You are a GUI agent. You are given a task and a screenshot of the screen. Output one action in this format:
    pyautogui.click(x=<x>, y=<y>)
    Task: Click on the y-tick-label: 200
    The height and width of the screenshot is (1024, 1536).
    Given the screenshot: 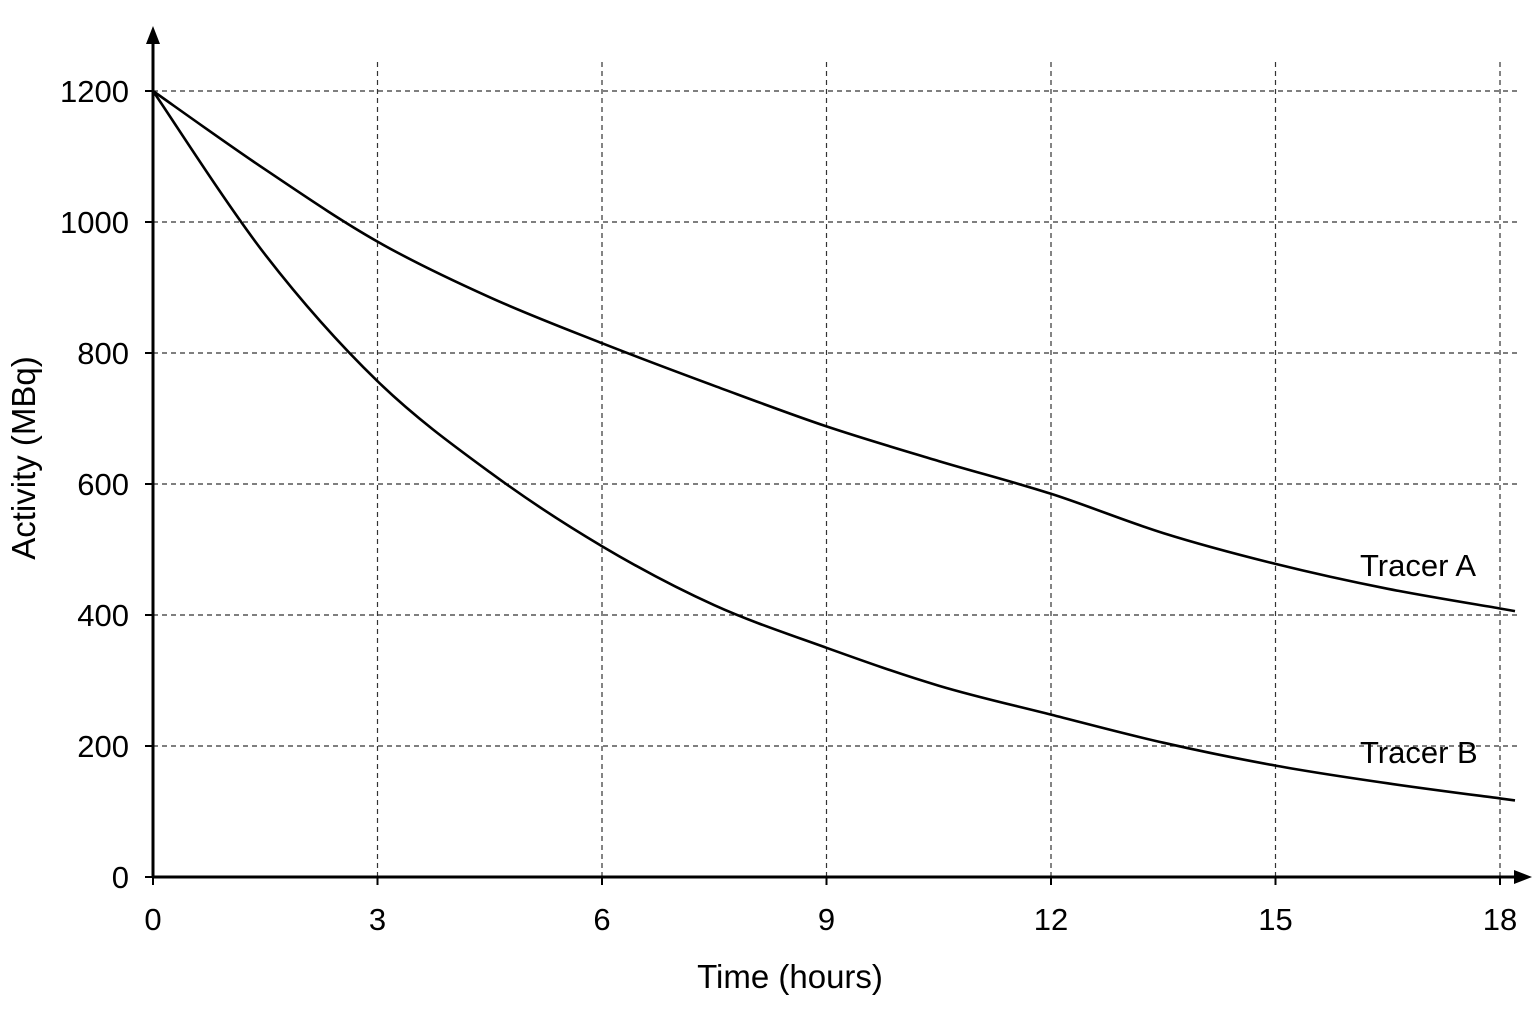 What is the action you would take?
    pyautogui.click(x=103, y=746)
    